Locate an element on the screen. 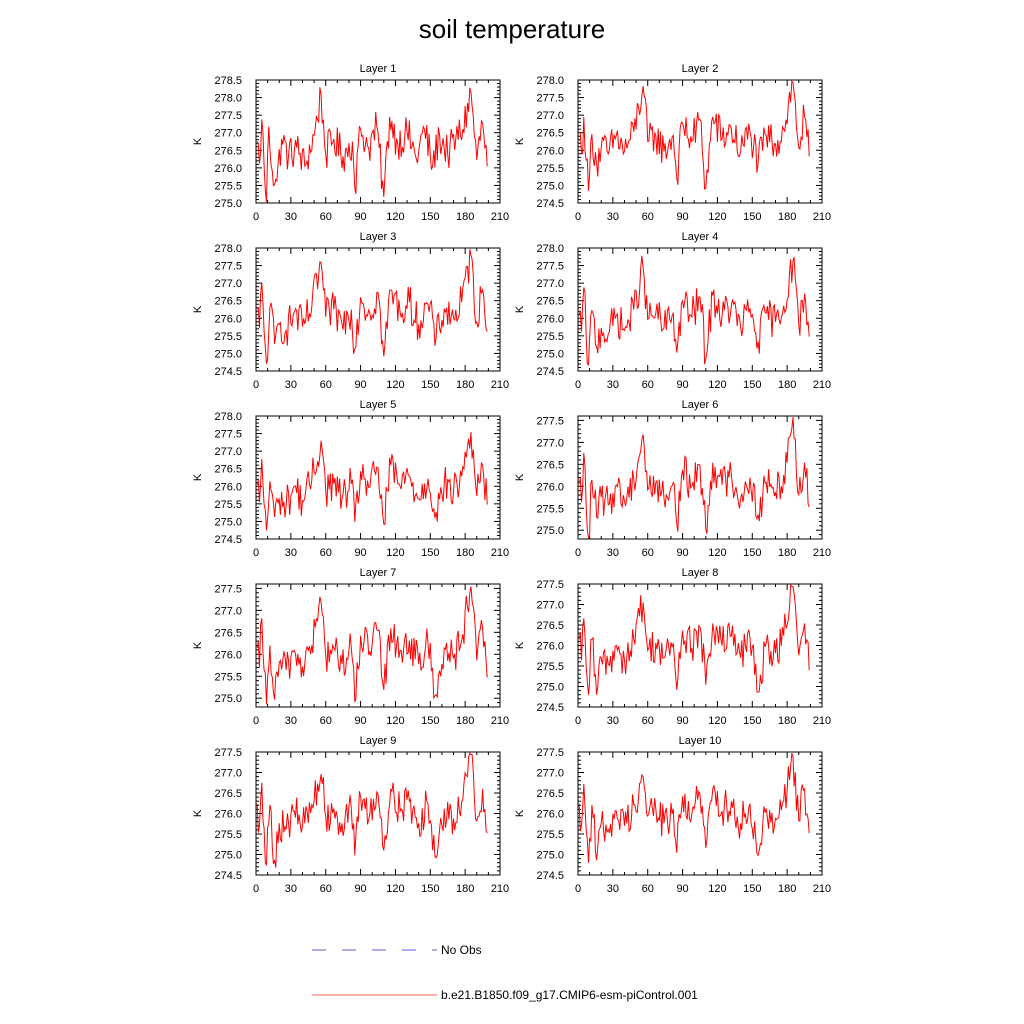  panel-title: Layer 10 is located at coordinates (700, 741).